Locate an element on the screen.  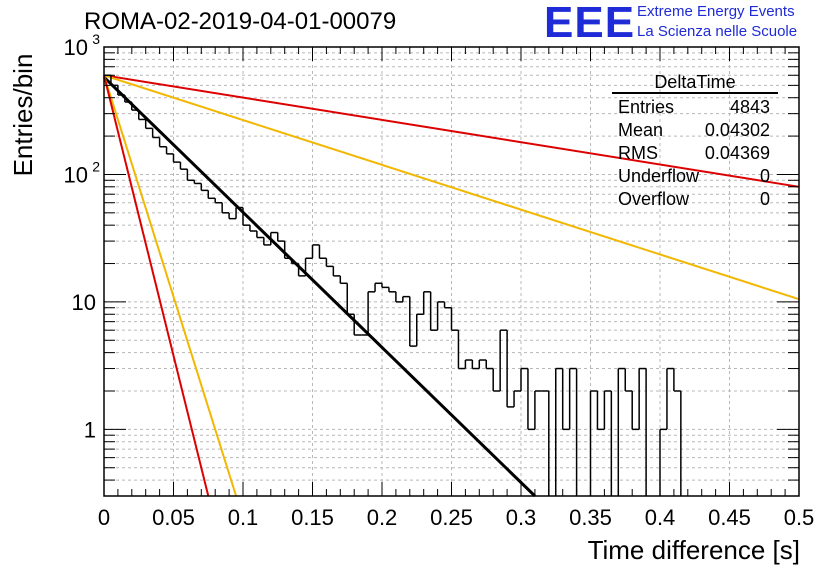
stats-row-overflow: Overflow 0 is located at coordinates (695, 199).